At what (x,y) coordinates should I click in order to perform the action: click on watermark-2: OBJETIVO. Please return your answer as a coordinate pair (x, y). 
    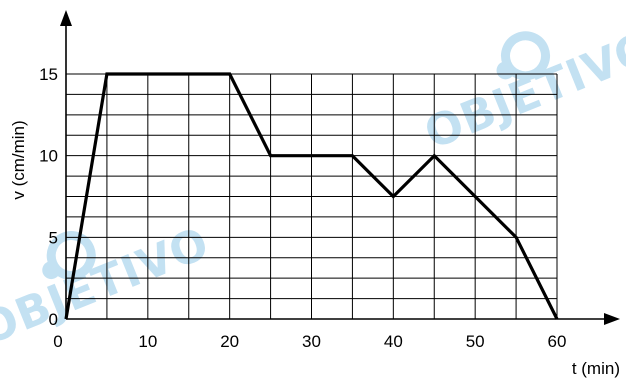
    Looking at the image, I should click on (108, 287).